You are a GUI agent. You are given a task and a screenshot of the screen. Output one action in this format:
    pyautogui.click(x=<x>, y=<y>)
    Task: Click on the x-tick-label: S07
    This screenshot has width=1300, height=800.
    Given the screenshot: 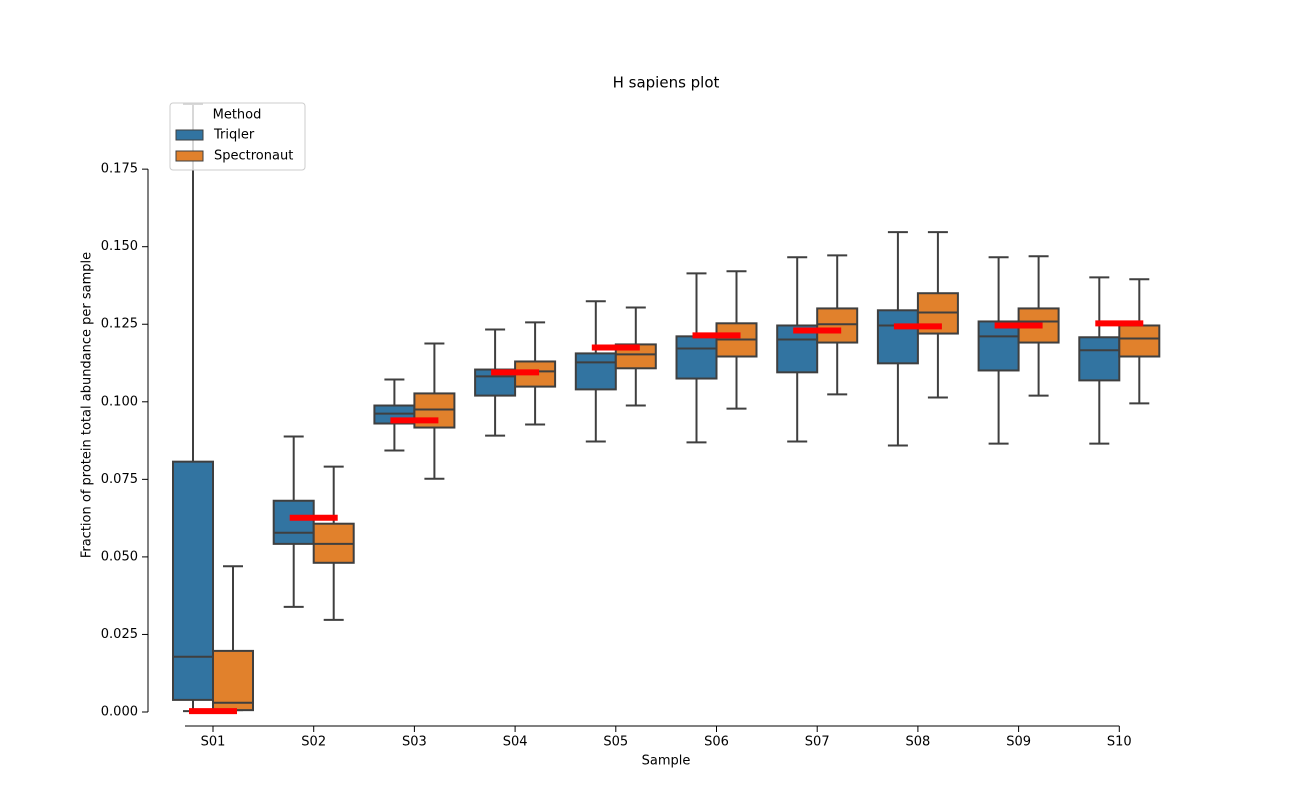 What is the action you would take?
    pyautogui.click(x=817, y=742)
    